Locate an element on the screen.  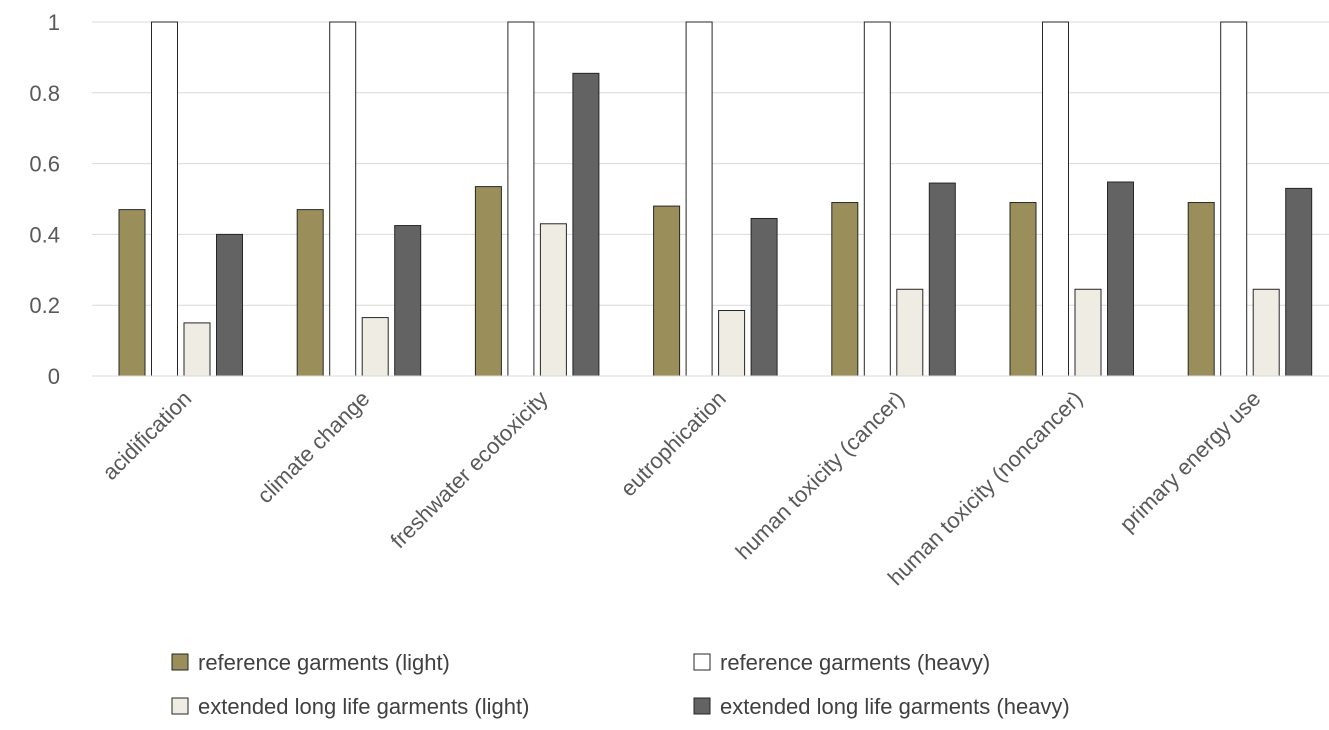
y-tick-label: 0.8 is located at coordinates (44, 93).